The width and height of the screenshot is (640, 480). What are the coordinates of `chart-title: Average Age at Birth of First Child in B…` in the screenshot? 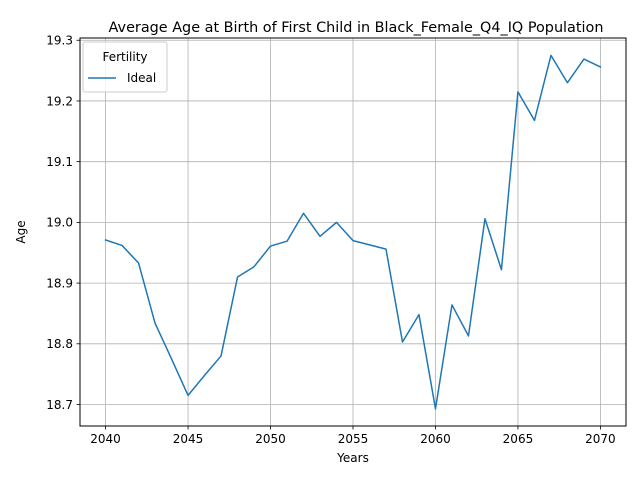 It's located at (356, 28).